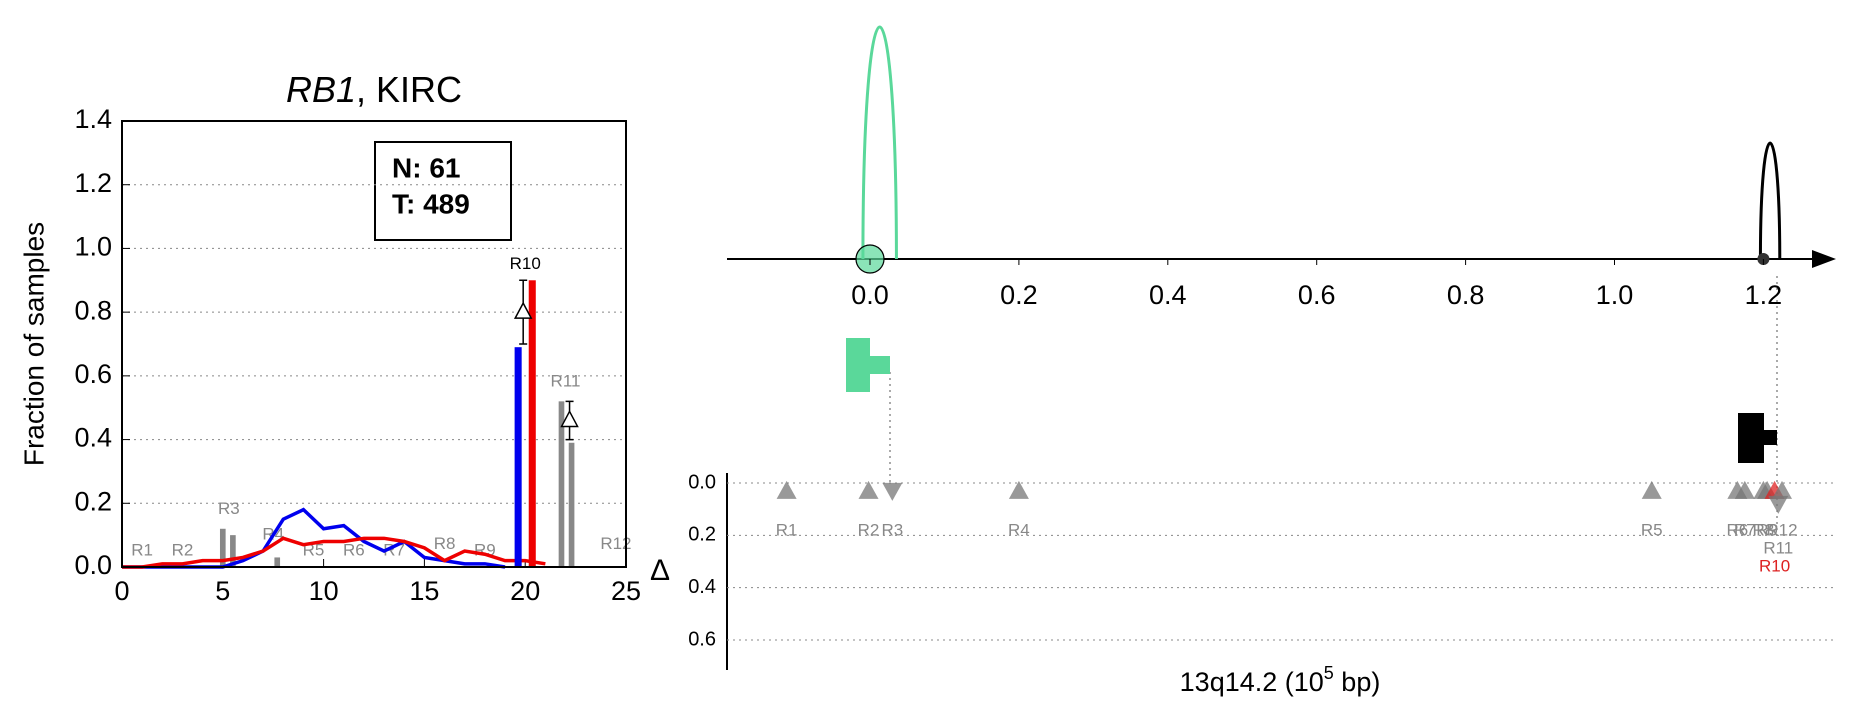  Describe the element at coordinates (222, 591) in the screenshot. I see `x-tick-label: 5` at that location.